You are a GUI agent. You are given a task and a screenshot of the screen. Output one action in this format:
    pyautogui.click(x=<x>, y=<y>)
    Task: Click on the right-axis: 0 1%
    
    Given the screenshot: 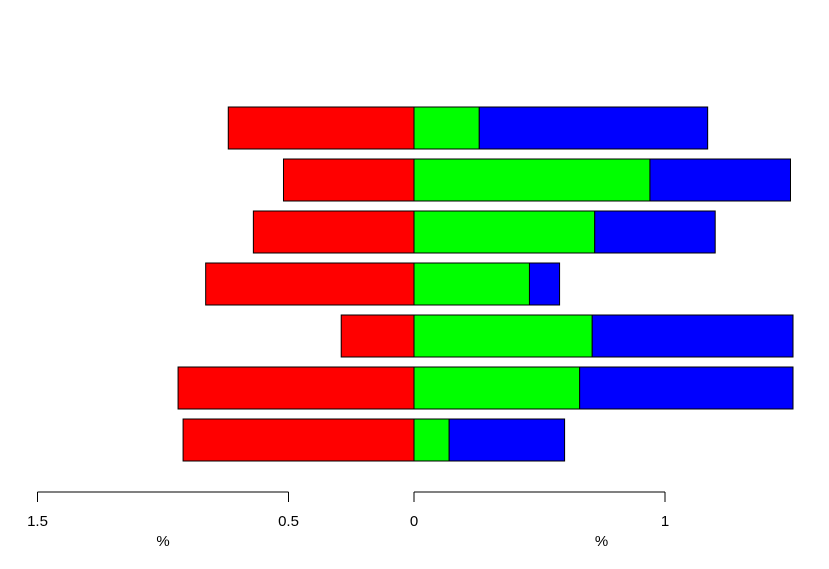 What is the action you would take?
    pyautogui.click(x=539, y=520)
    